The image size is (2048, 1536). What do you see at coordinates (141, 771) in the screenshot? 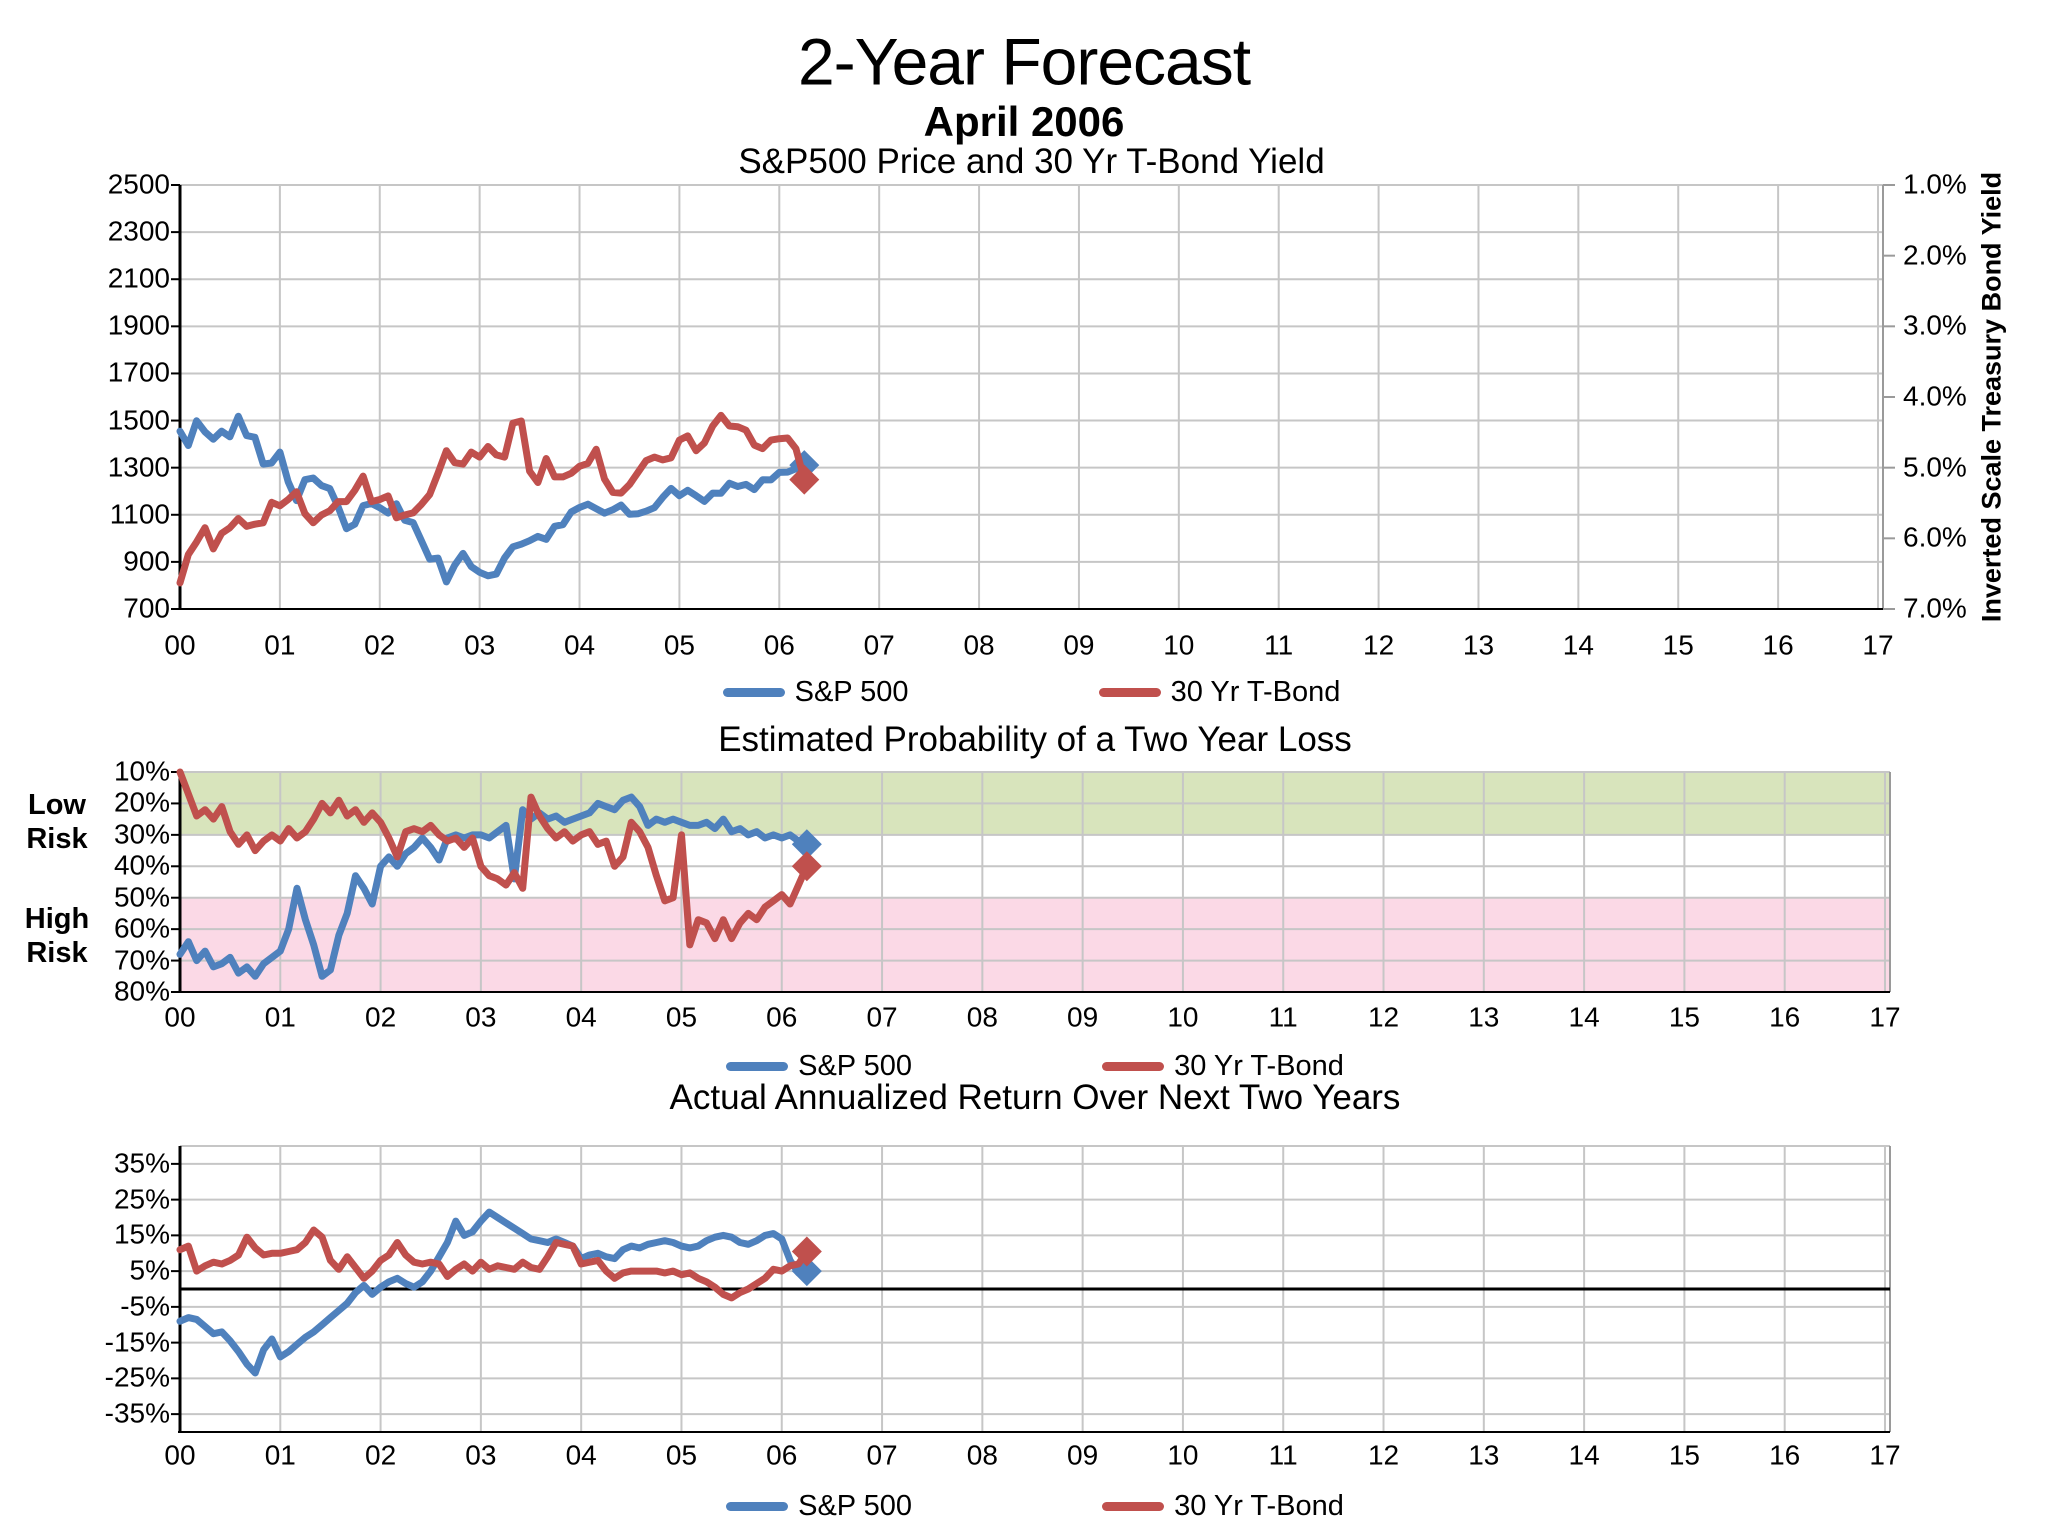
I see `y-tick-label: 10%` at bounding box center [141, 771].